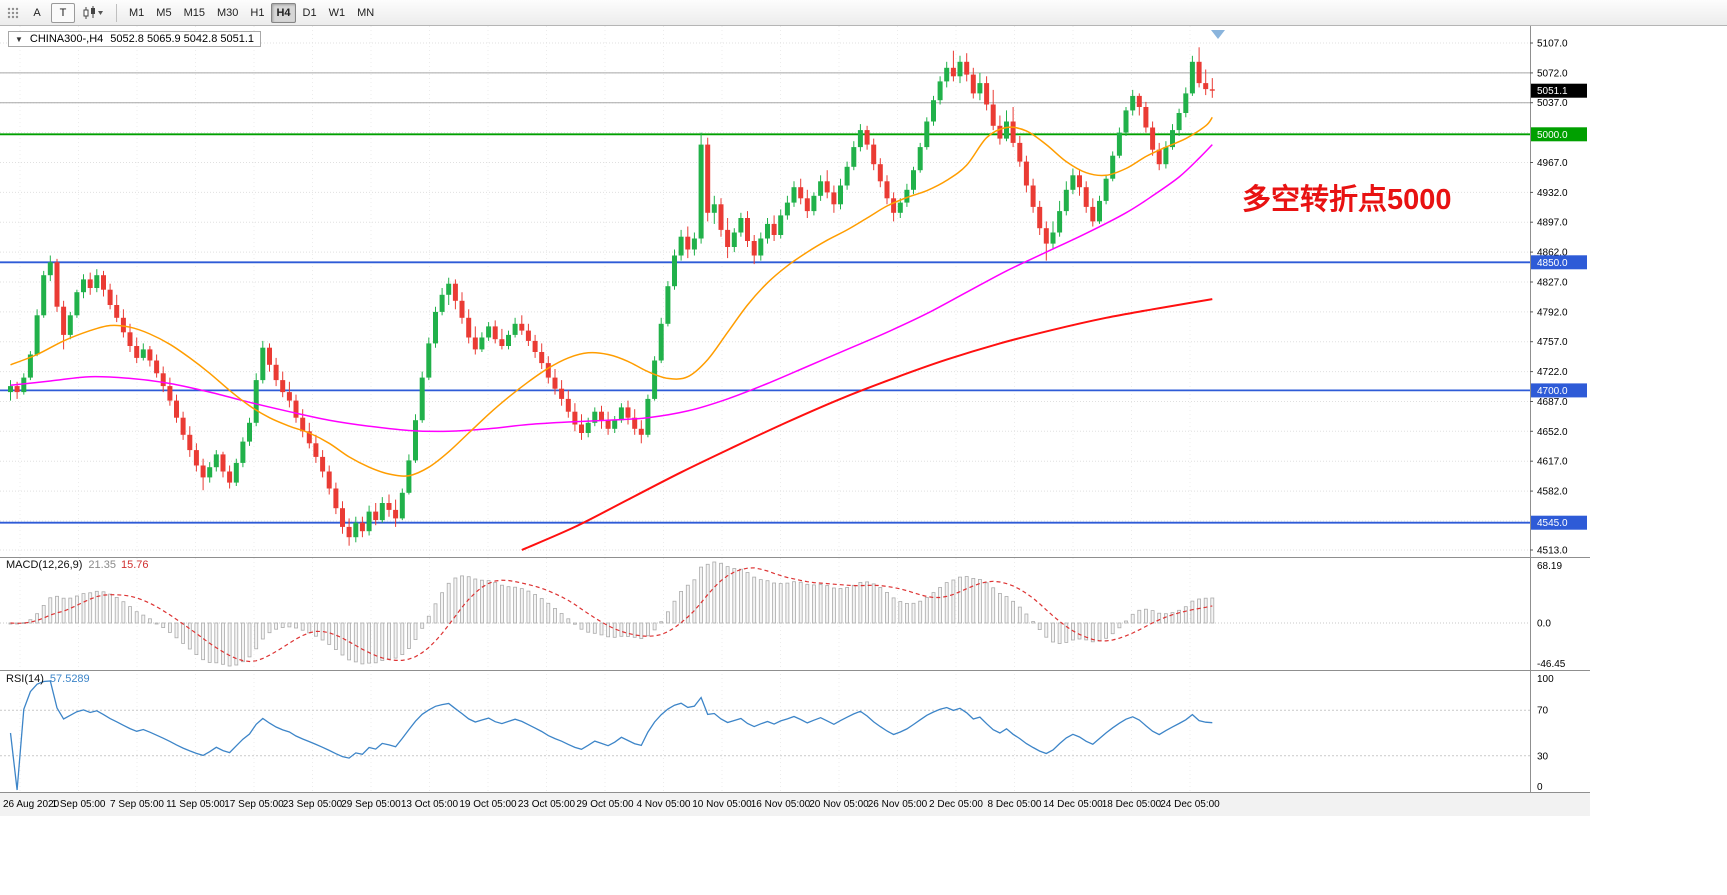  Describe the element at coordinates (1552, 462) in the screenshot. I see `svg-text: 4617.0` at that location.